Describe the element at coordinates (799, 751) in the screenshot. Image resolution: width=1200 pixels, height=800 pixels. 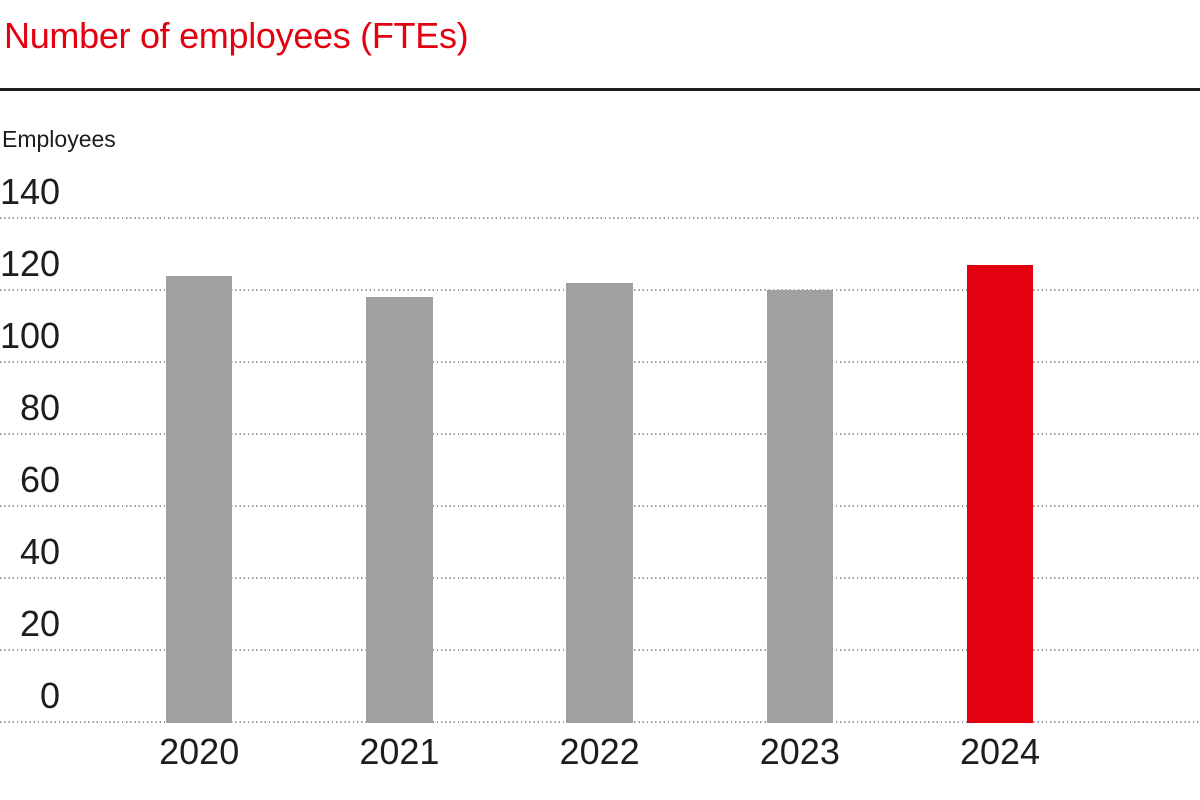
I see `x-tick-label-2023: 2023` at that location.